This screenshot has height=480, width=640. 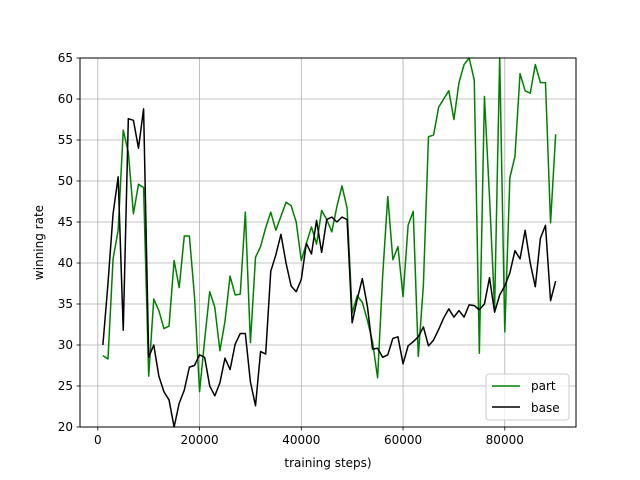 I want to click on legend-label-base: base, so click(x=545, y=408).